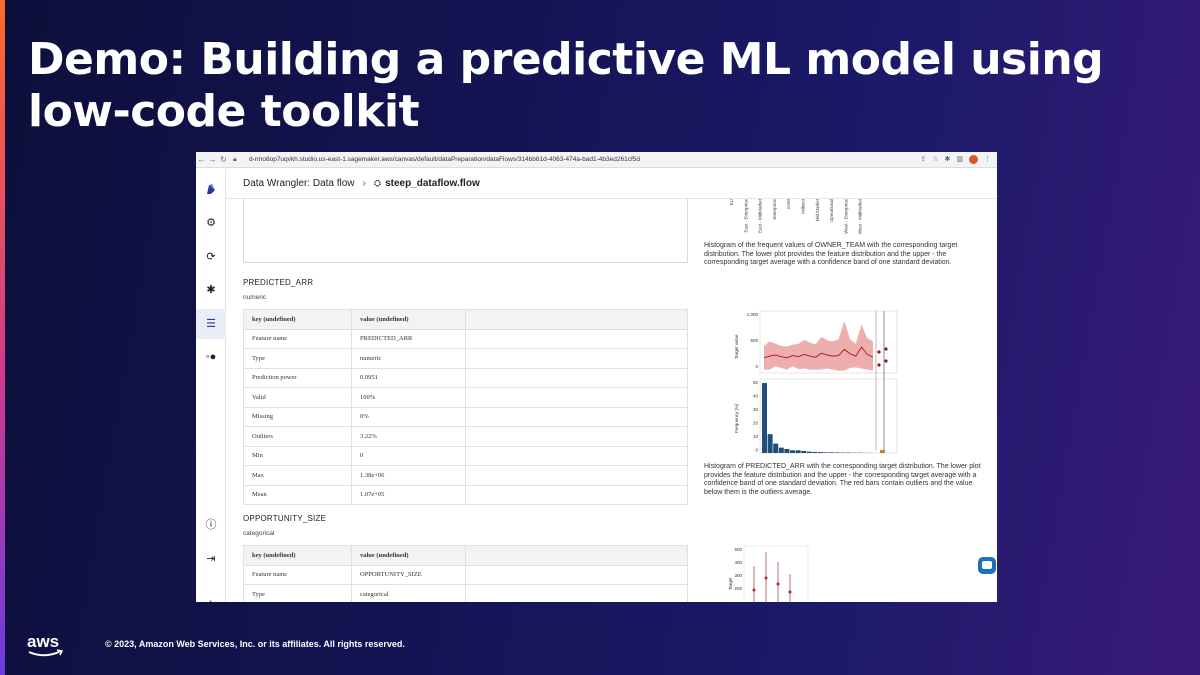  What do you see at coordinates (738, 562) in the screenshot?
I see `y-tick: 400` at bounding box center [738, 562].